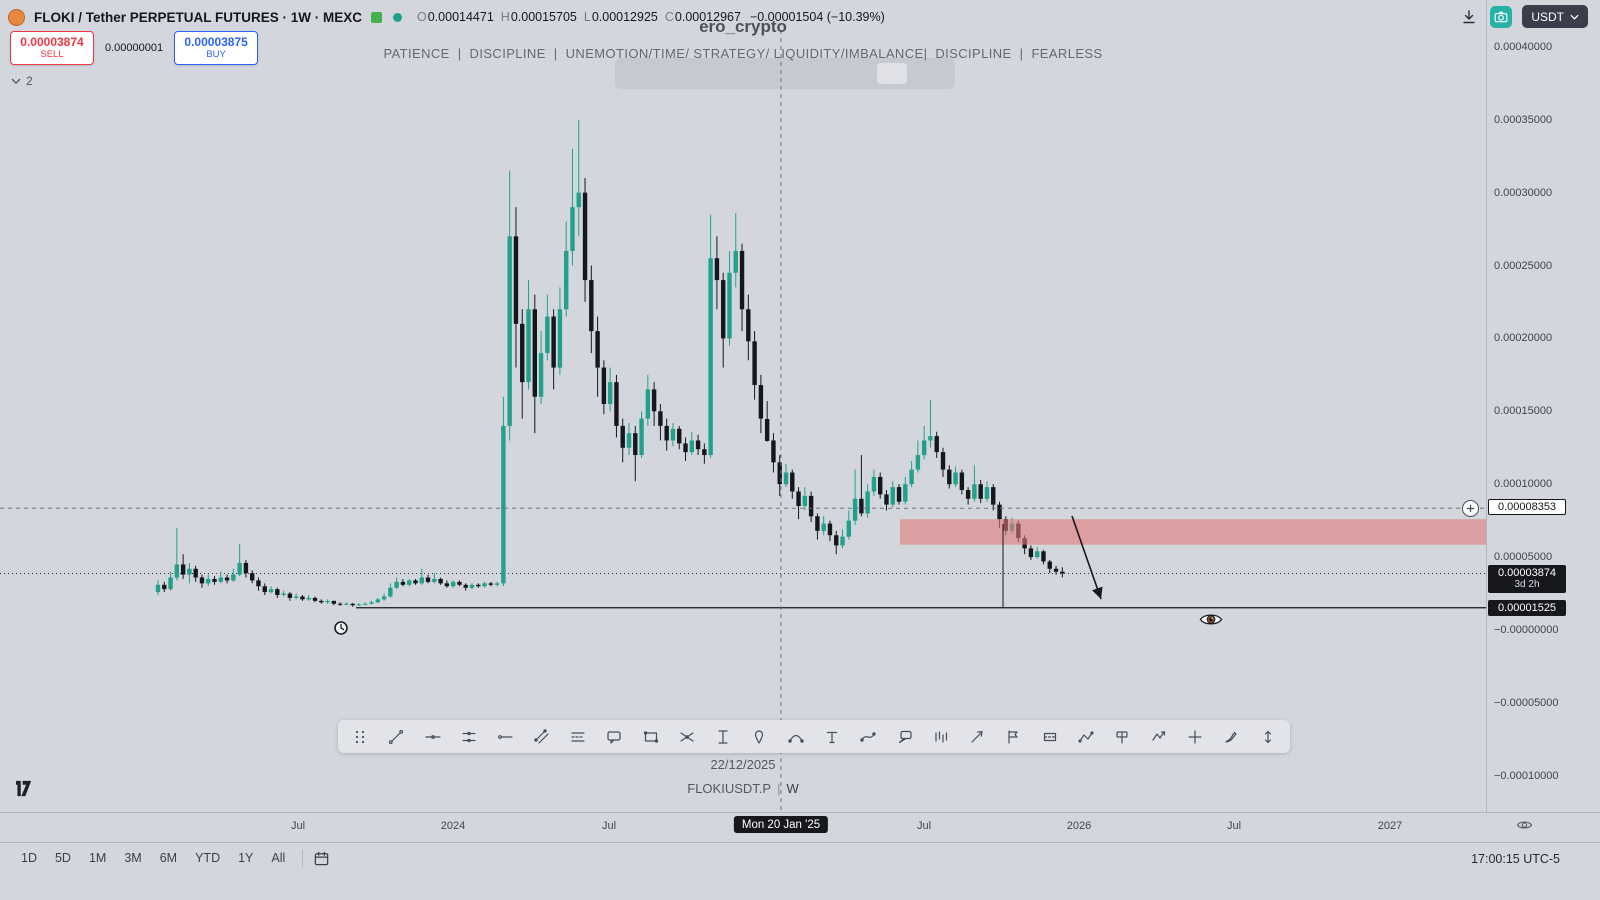 The height and width of the screenshot is (900, 1600). Describe the element at coordinates (1527, 607) in the screenshot. I see `level-price-label: 0.00001525` at that location.